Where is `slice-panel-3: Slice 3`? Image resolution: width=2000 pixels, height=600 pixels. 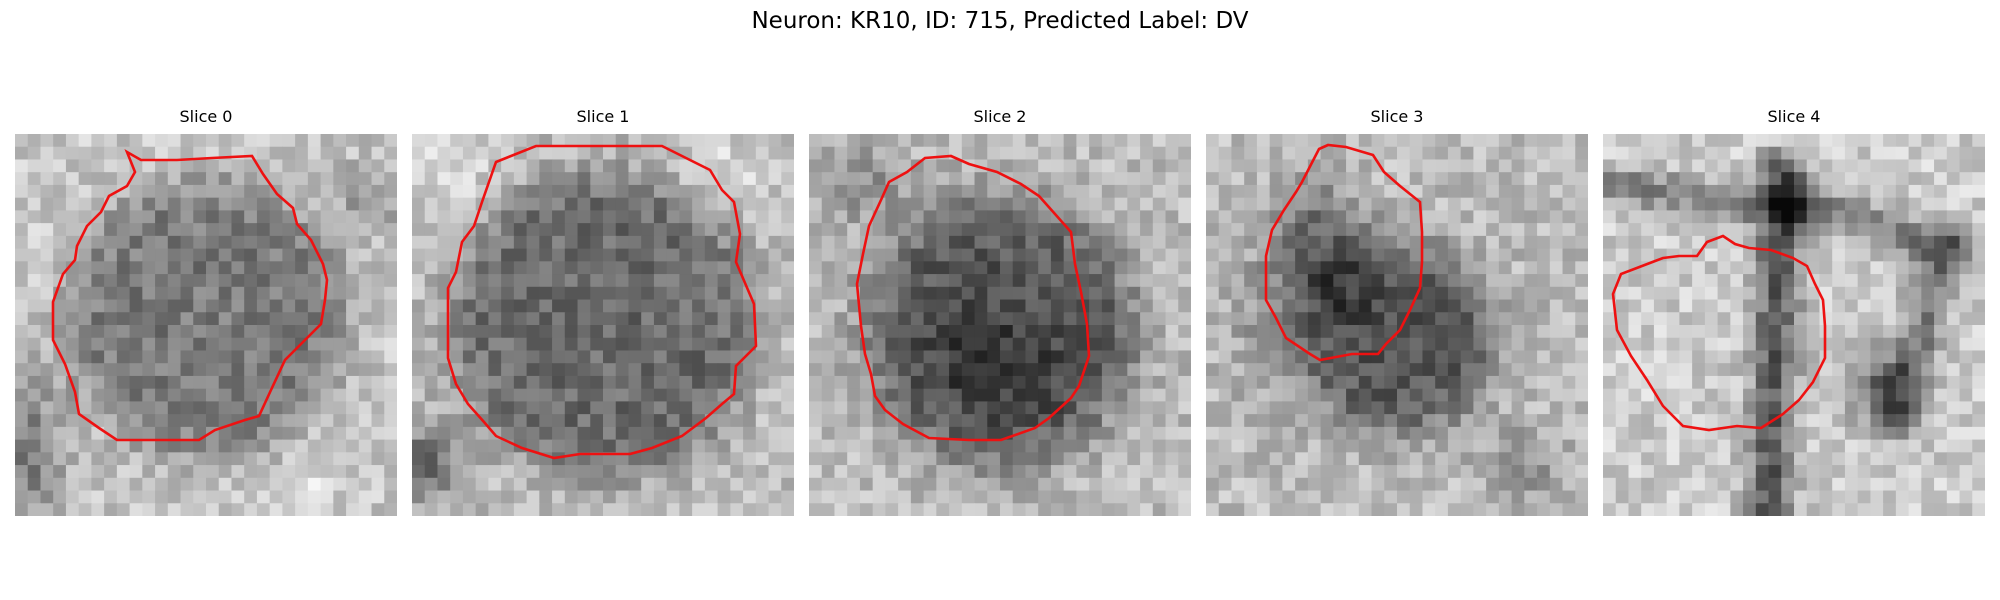 slice-panel-3: Slice 3 is located at coordinates (1397, 311).